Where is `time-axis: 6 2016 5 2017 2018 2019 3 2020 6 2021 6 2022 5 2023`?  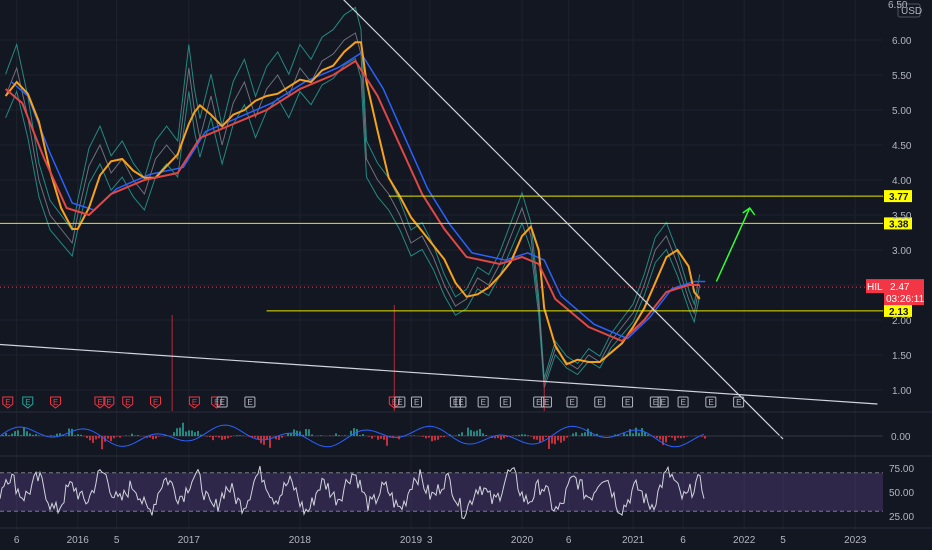
time-axis: 6 2016 5 2017 2018 2019 3 2020 6 2021 6 2022 5 2023 is located at coordinates (440, 540).